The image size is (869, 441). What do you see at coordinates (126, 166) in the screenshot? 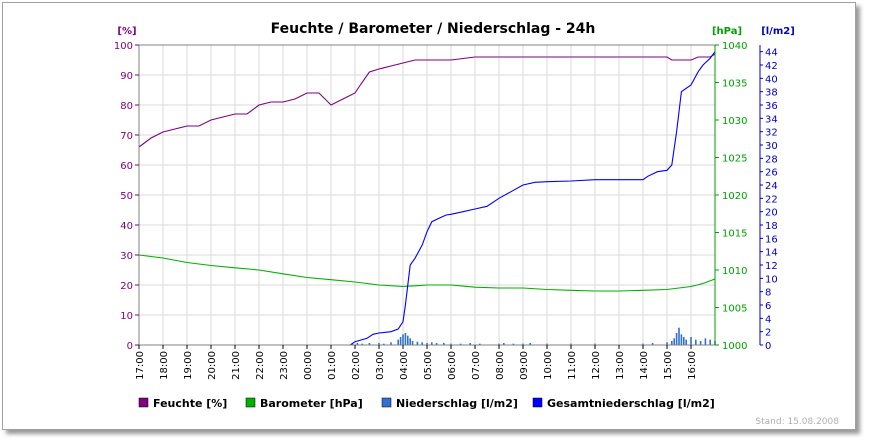
I see `left-tick-label: 60` at bounding box center [126, 166].